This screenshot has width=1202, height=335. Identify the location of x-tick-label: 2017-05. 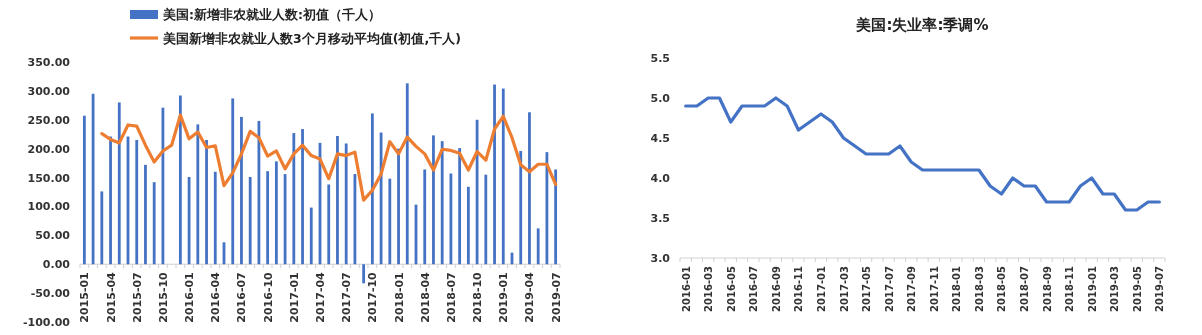
(867, 288).